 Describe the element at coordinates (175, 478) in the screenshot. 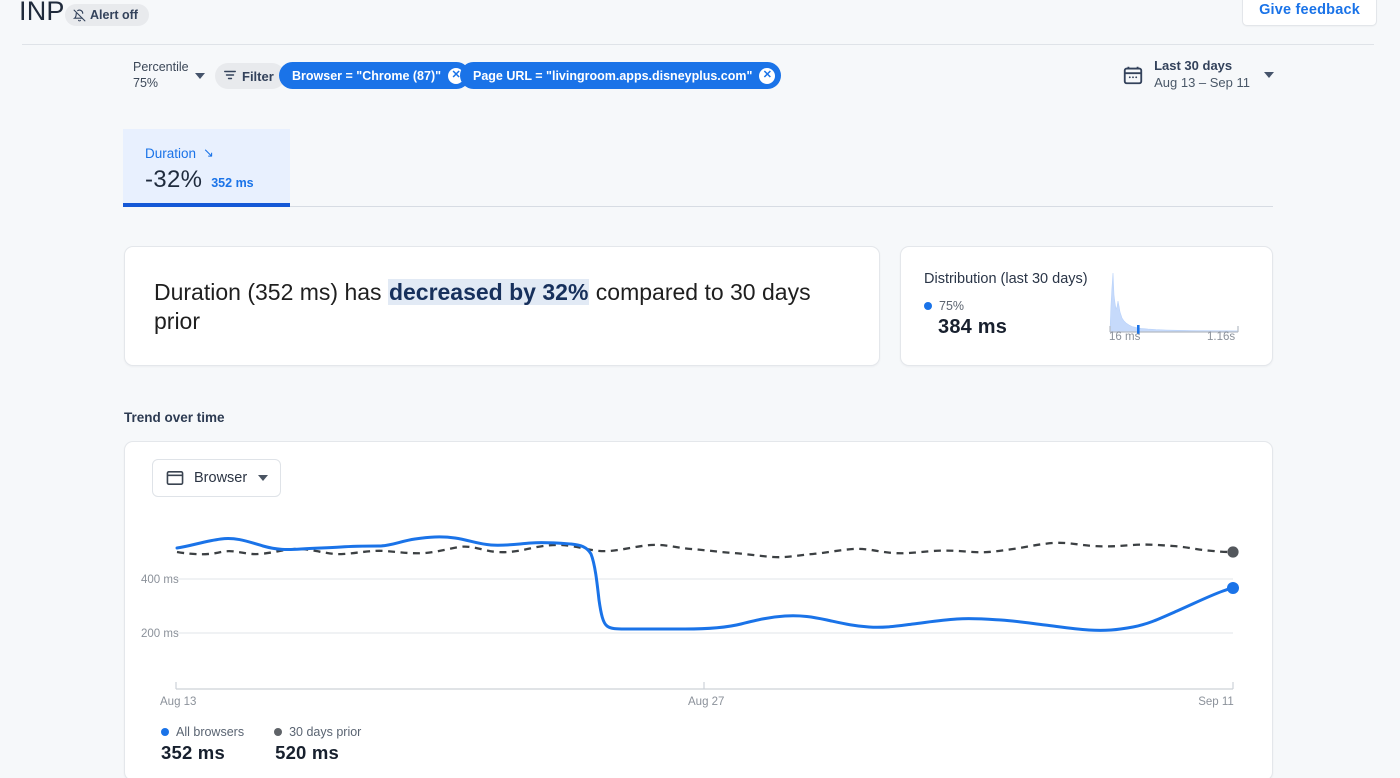

I see `browser-window-icon` at that location.